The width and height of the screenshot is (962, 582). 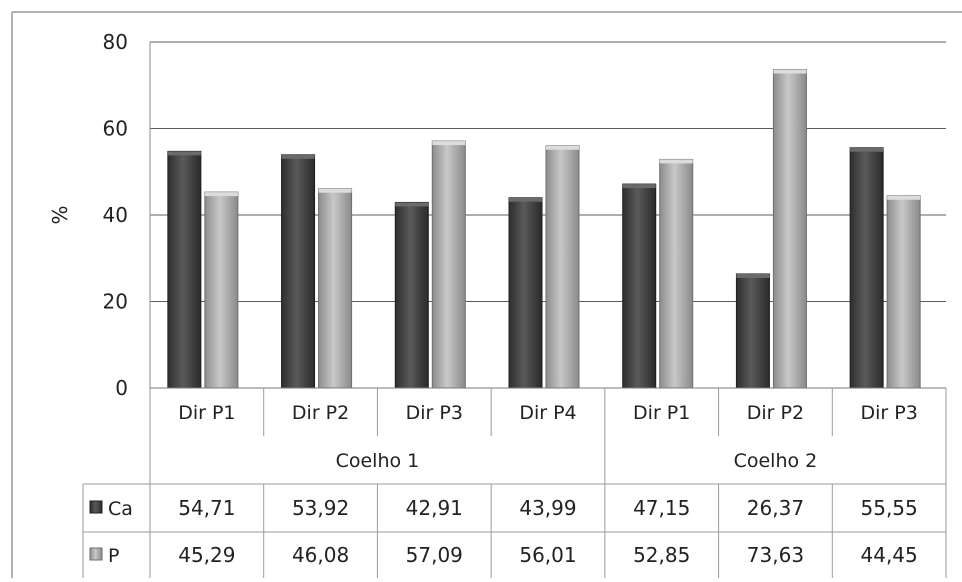 What do you see at coordinates (661, 508) in the screenshot?
I see `data-label-ca: 47,15` at bounding box center [661, 508].